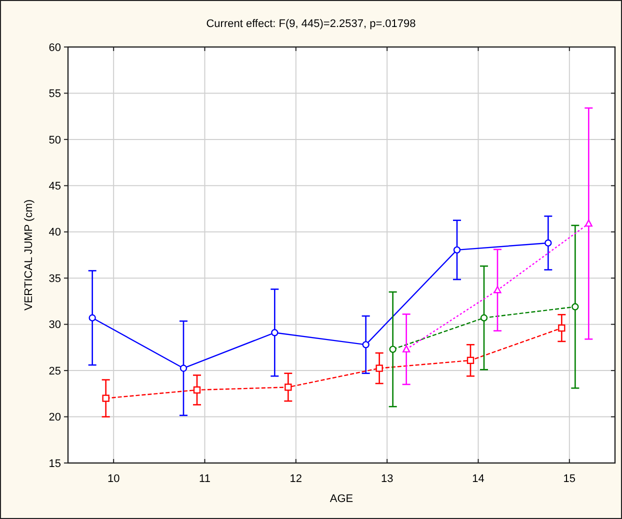 This screenshot has width=622, height=519. Describe the element at coordinates (54, 232) in the screenshot. I see `y-tick-label: 40` at that location.